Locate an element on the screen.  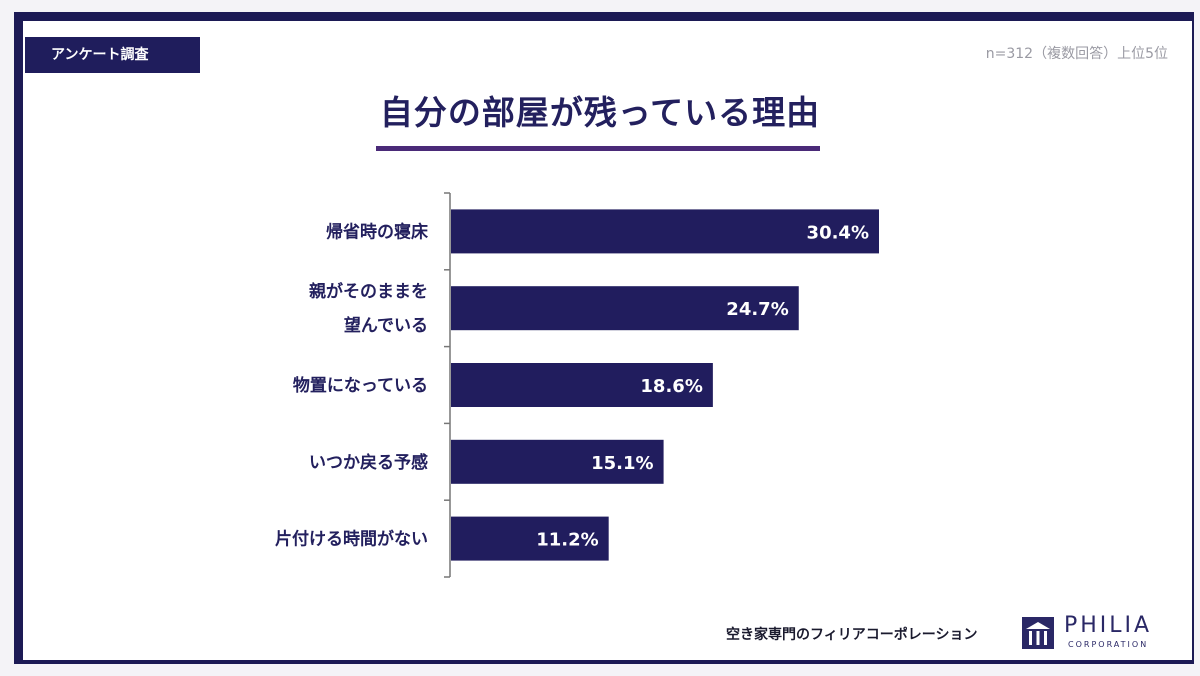
footer-company-text: 空き家専門のフィリアコーポレーション is located at coordinates (852, 635).